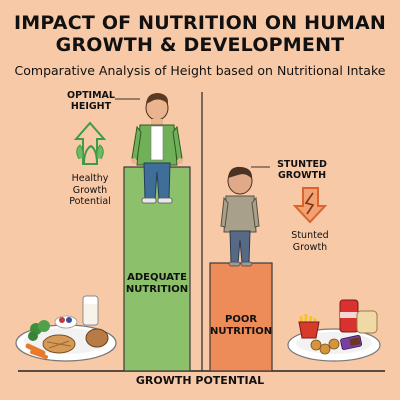 The width and height of the screenshot is (400, 400). What do you see at coordinates (90, 178) in the screenshot?
I see `healthy-growth-line-1: Healthy` at bounding box center [90, 178].